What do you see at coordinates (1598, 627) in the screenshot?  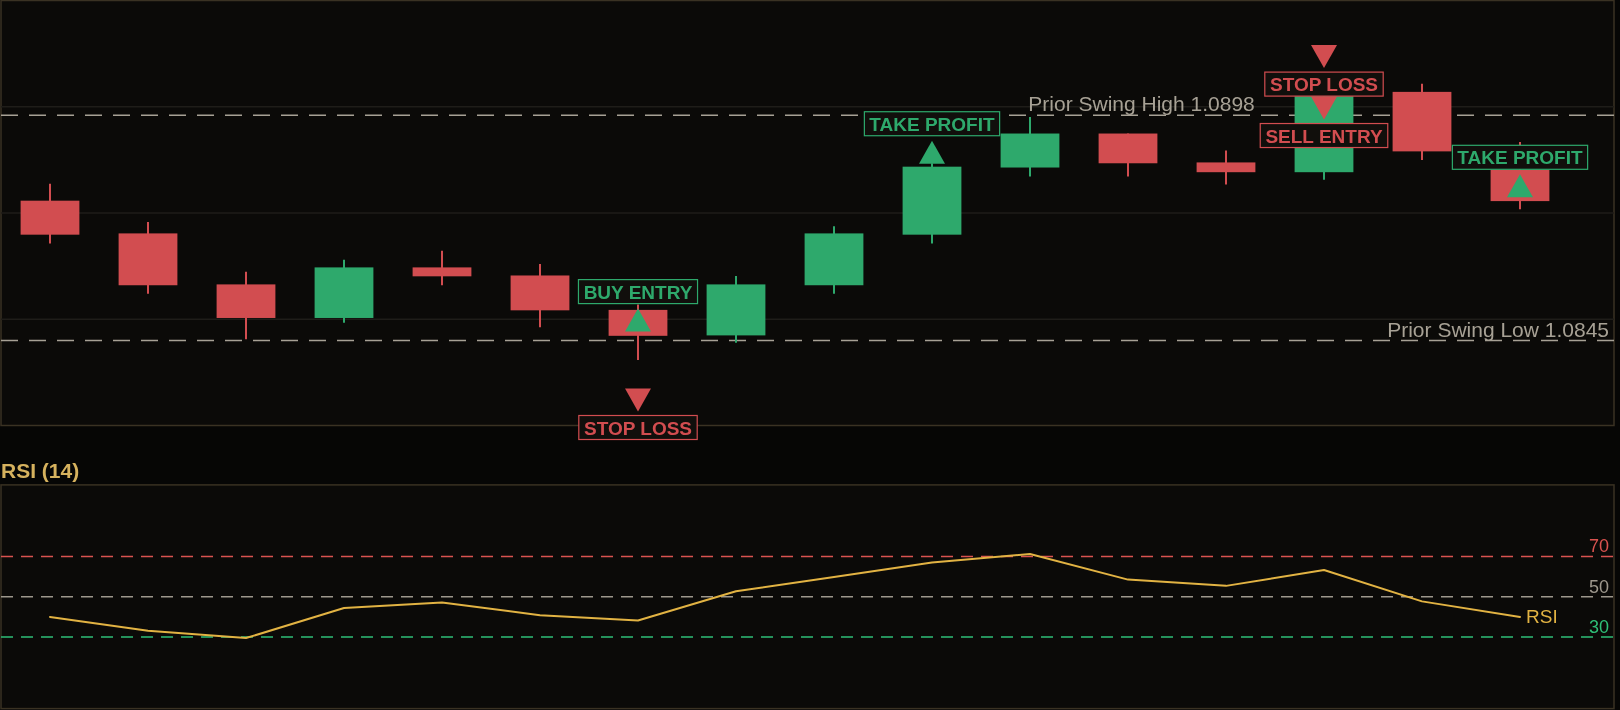 I see `ref-line-label: 30` at bounding box center [1598, 627].